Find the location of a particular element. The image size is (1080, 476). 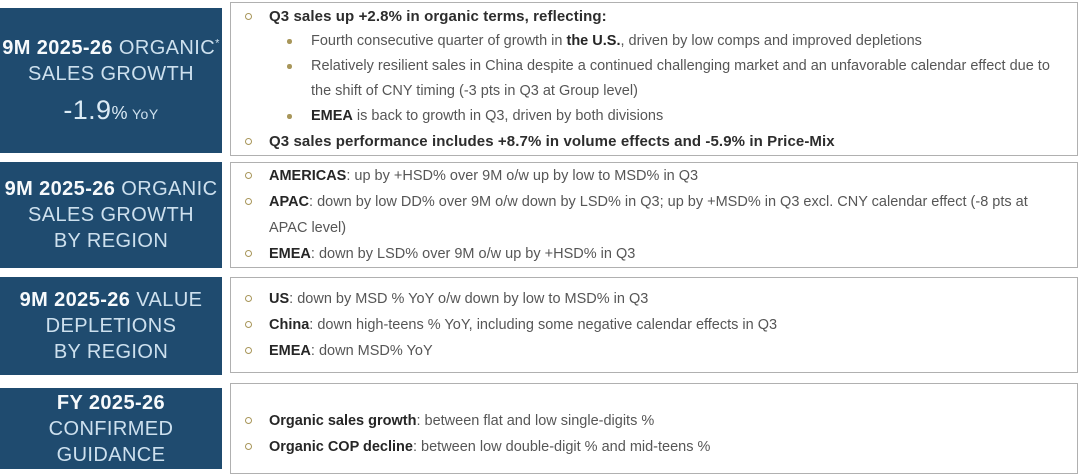

label-line: DEPLETIONS is located at coordinates (111, 326).